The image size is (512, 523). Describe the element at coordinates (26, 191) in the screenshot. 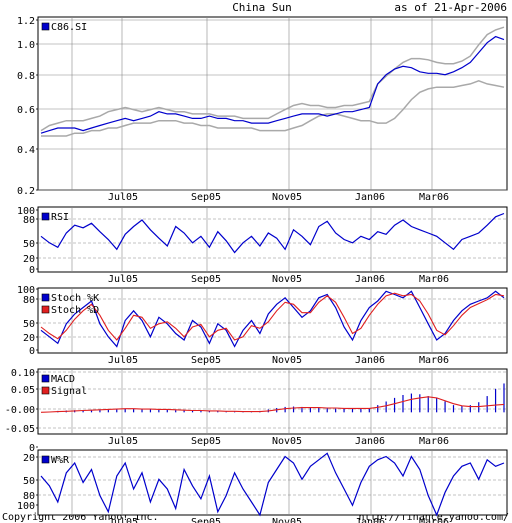

I see `price-ytick-label: 0.2` at that location.